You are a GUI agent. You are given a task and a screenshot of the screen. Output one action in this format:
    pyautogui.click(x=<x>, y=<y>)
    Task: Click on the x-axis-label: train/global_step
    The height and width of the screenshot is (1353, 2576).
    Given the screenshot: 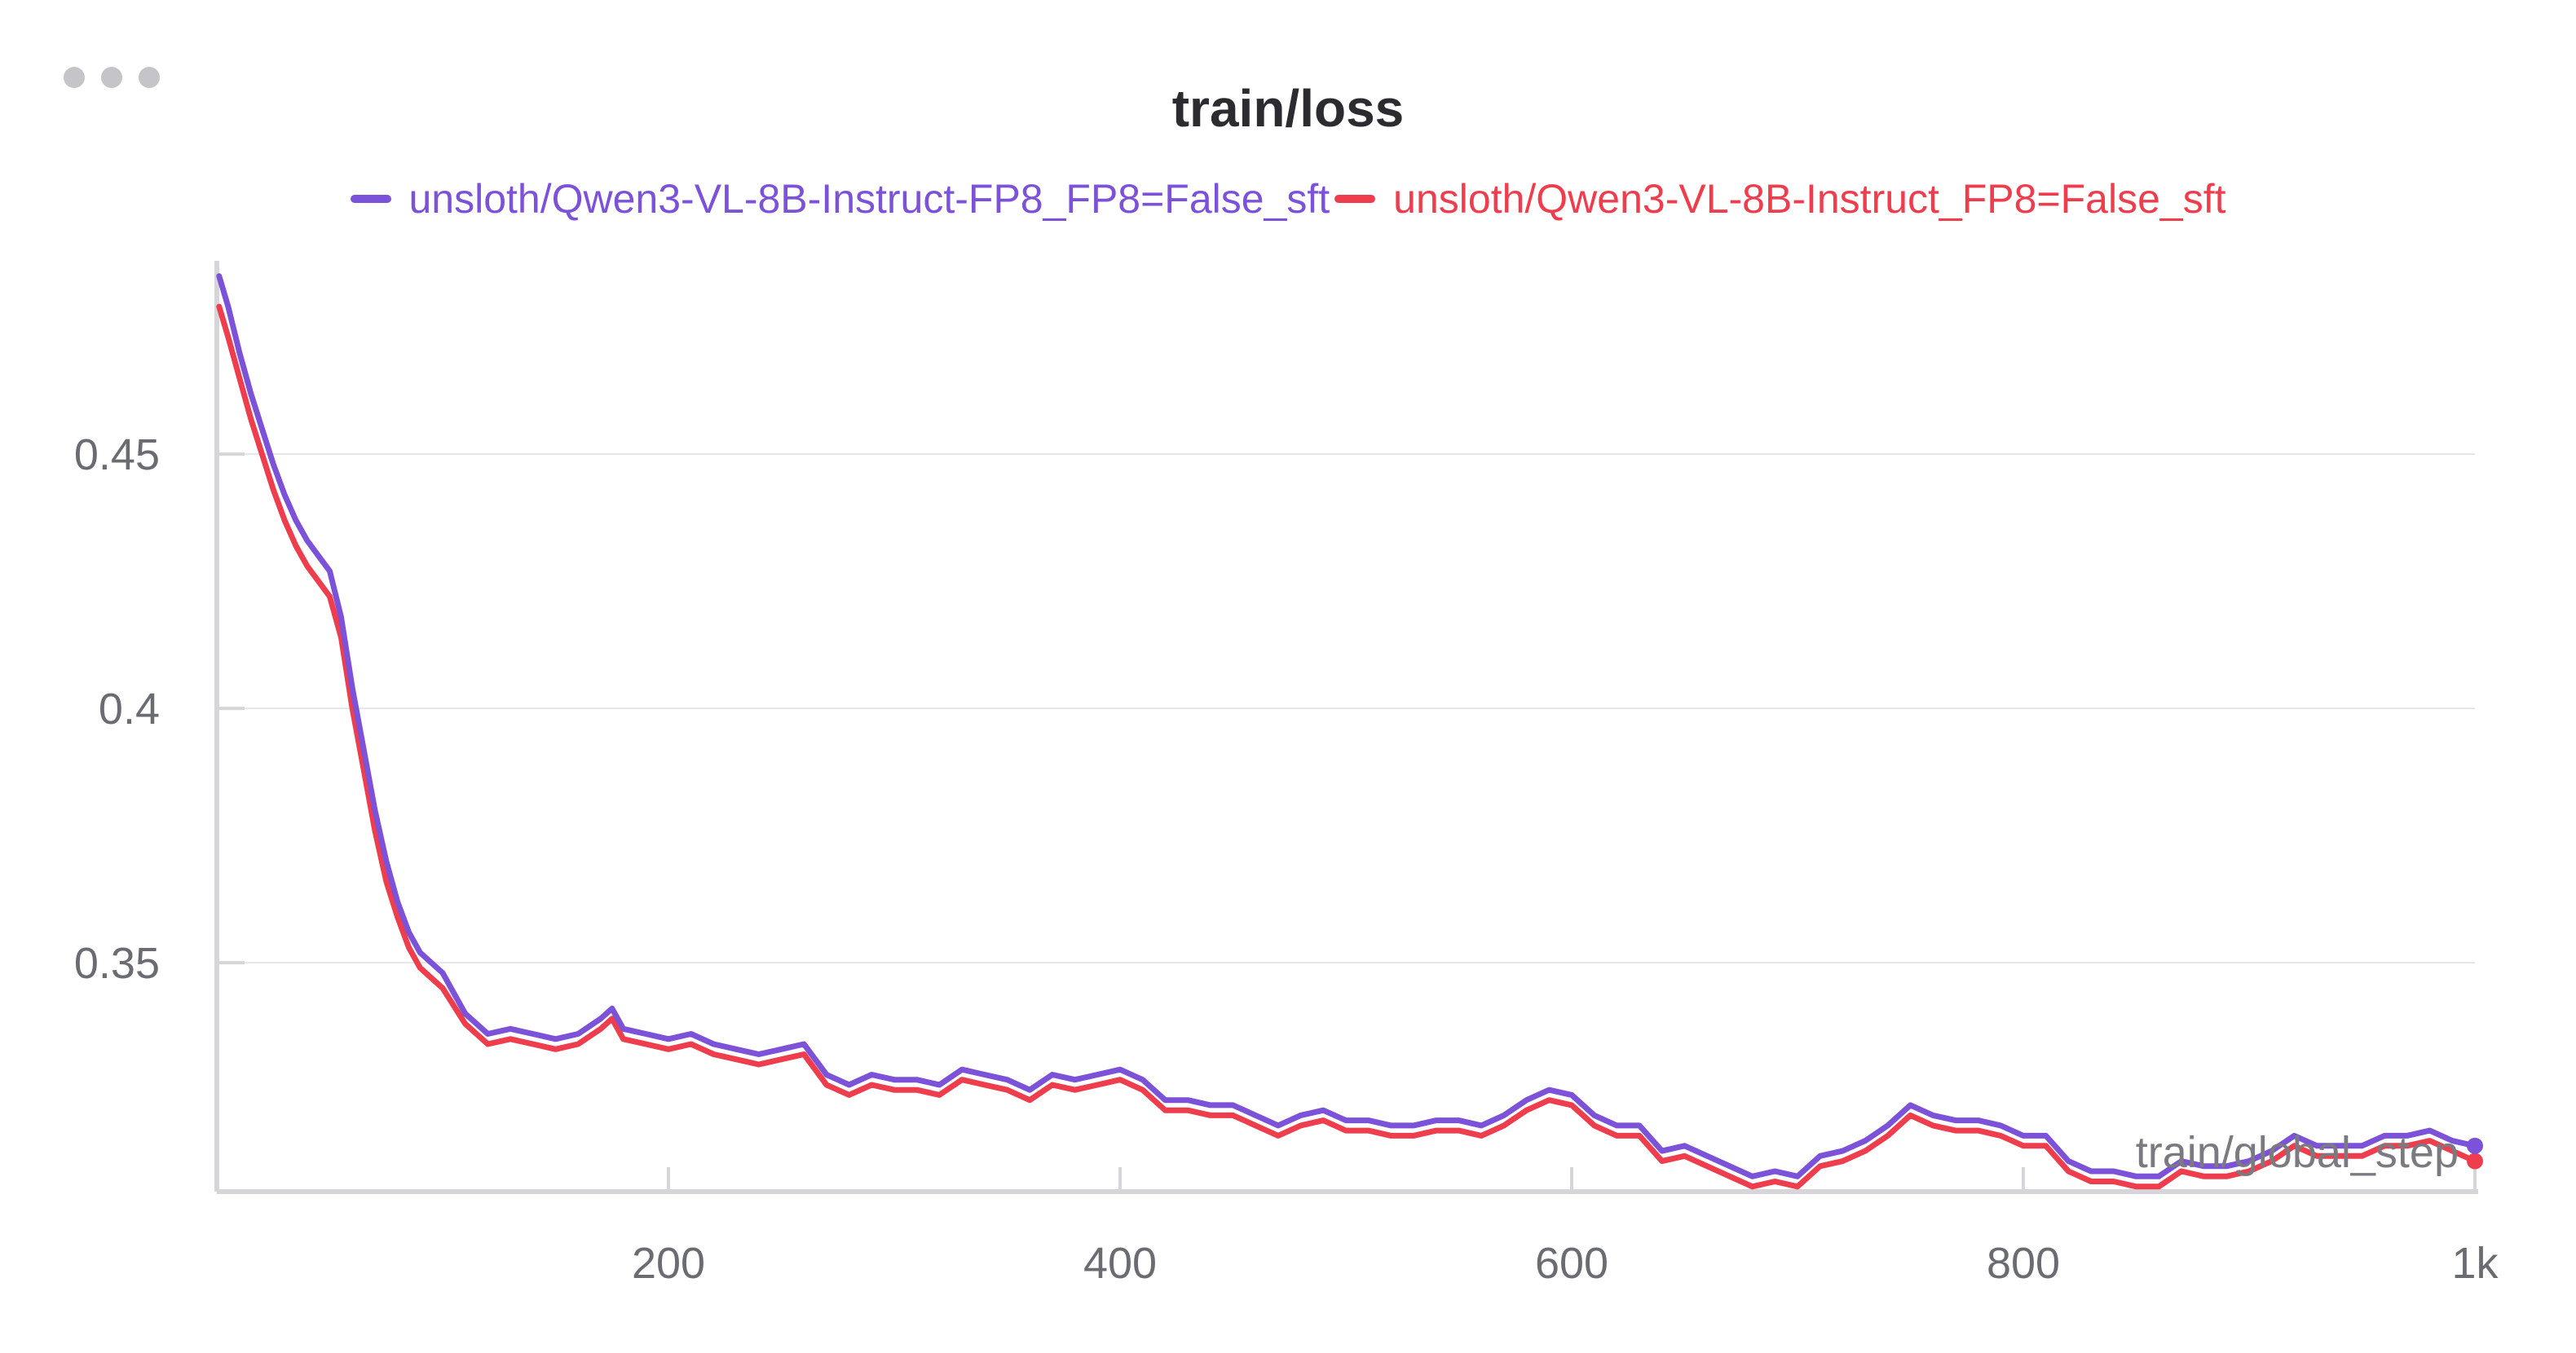 What is the action you would take?
    pyautogui.click(x=2297, y=1152)
    